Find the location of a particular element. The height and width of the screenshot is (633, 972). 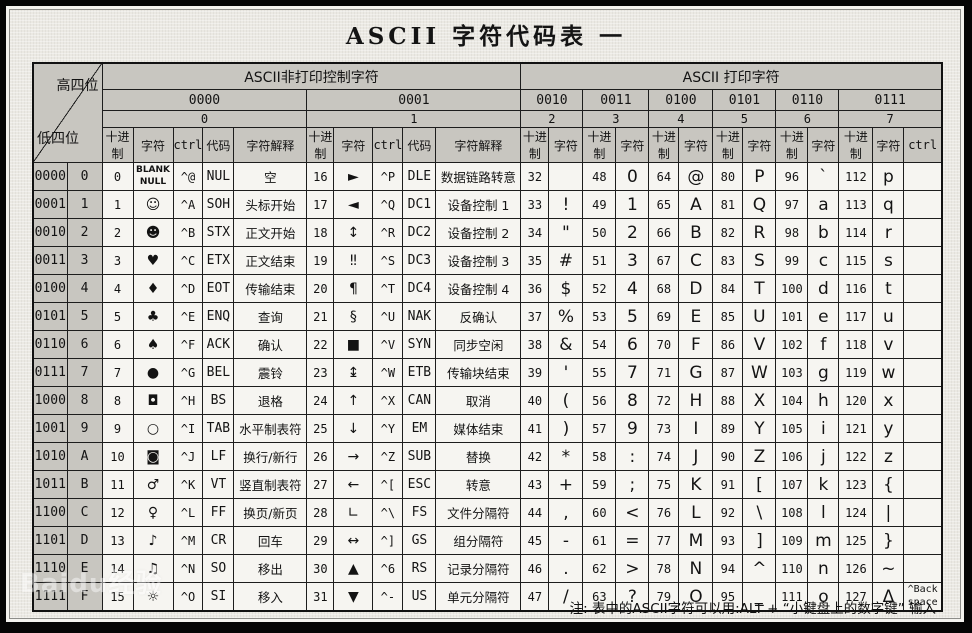

cell-hex: 7 is located at coordinates (84, 372).